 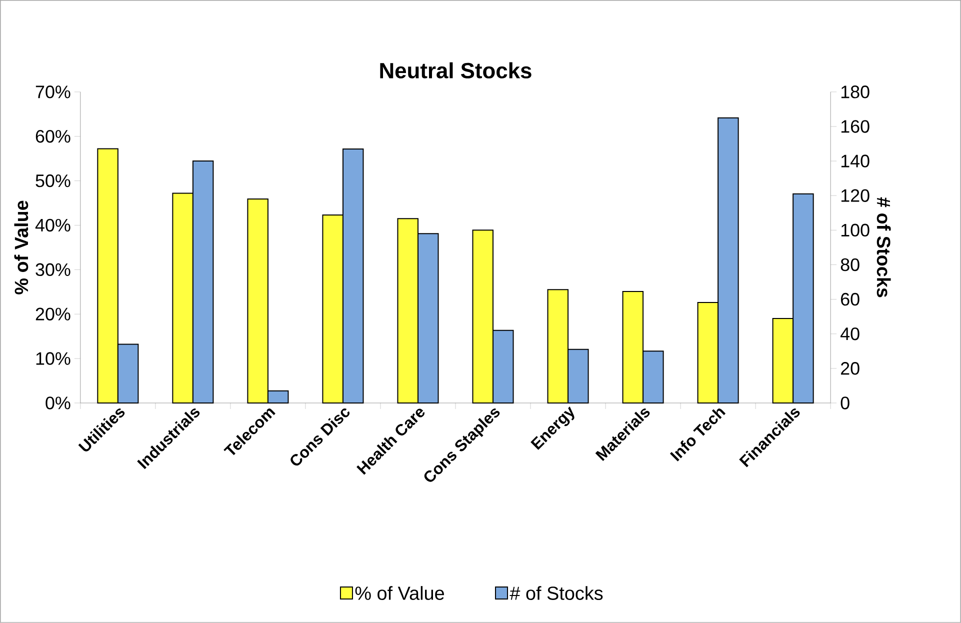 I want to click on y2-tick-label: 160, so click(x=855, y=126).